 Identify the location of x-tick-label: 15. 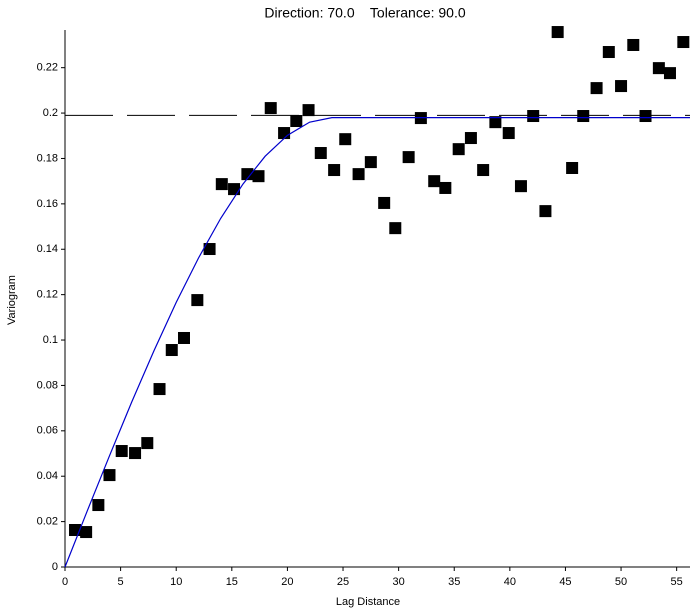
(232, 582).